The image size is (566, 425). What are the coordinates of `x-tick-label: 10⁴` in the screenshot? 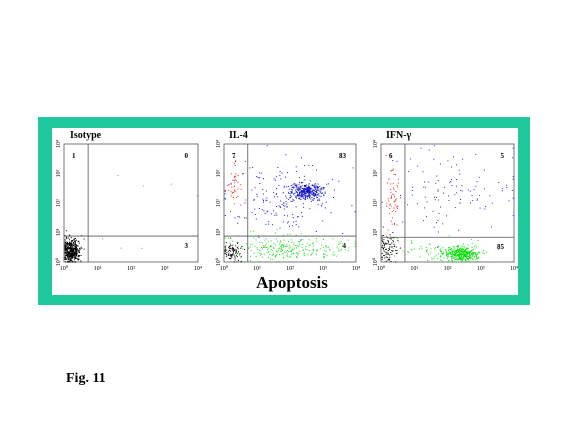 It's located at (356, 269).